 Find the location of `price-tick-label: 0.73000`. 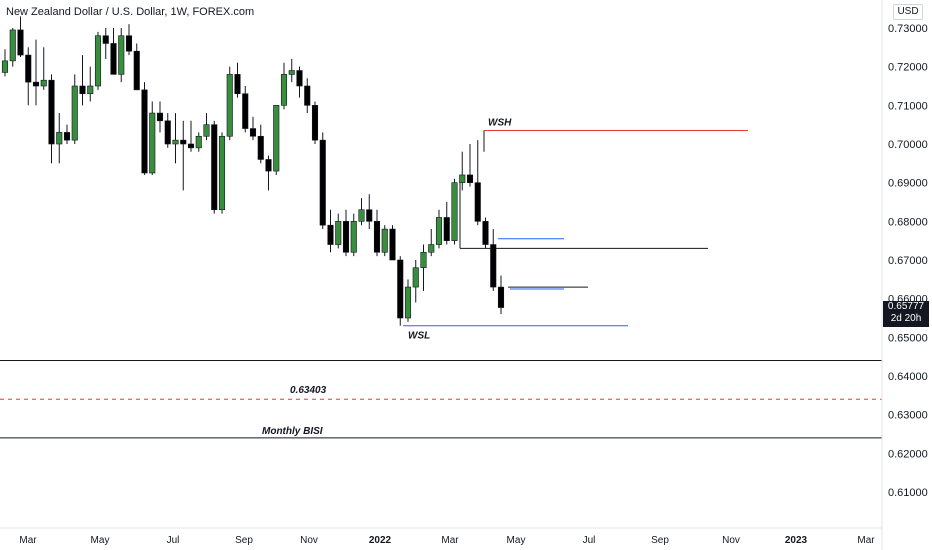

price-tick-label: 0.73000 is located at coordinates (908, 29).